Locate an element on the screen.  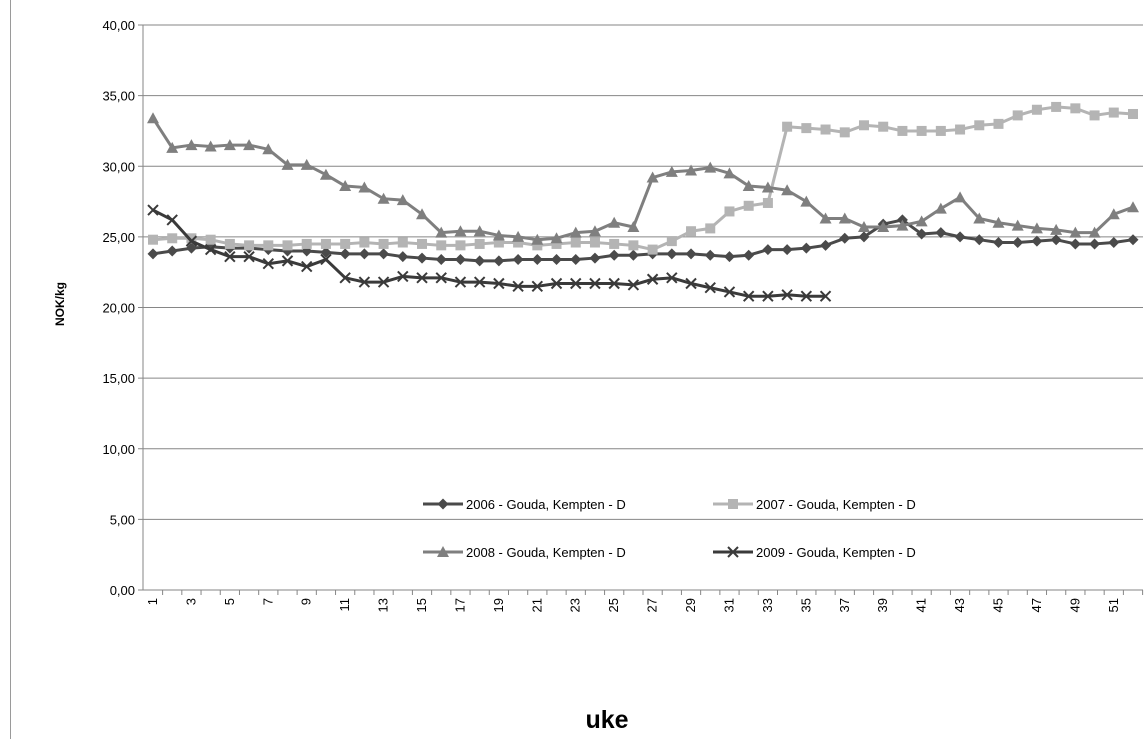
legend-label: 2006 - Gouda, Kempten - D is located at coordinates (546, 504).